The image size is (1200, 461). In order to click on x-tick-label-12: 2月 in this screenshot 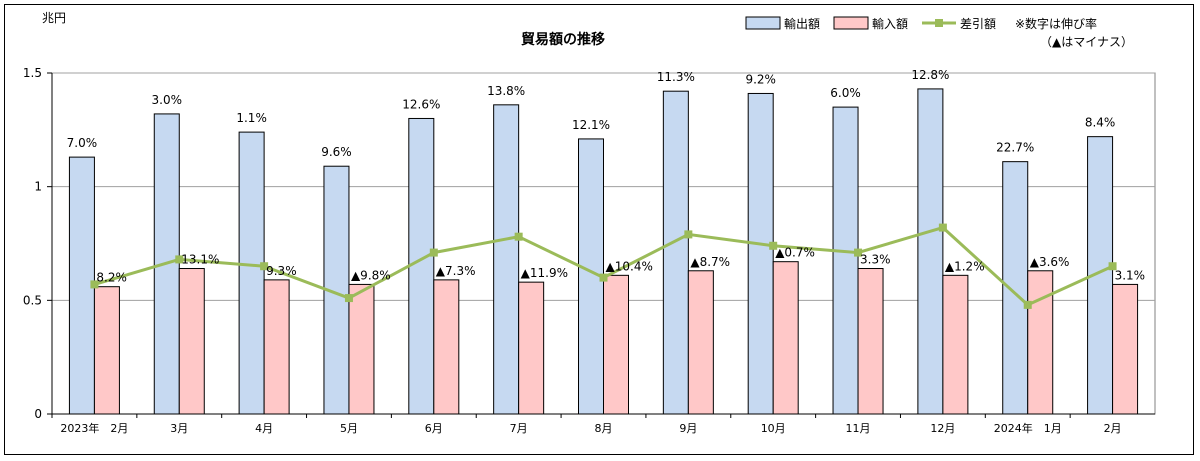, I will do `click(1113, 428)`.